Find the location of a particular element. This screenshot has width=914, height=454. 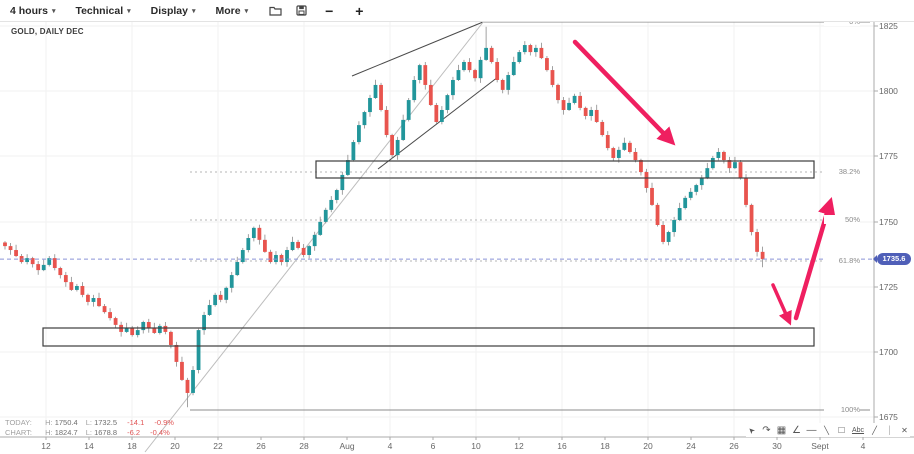

timeframe-menu: 4 hours ▾ is located at coordinates (32, 11).